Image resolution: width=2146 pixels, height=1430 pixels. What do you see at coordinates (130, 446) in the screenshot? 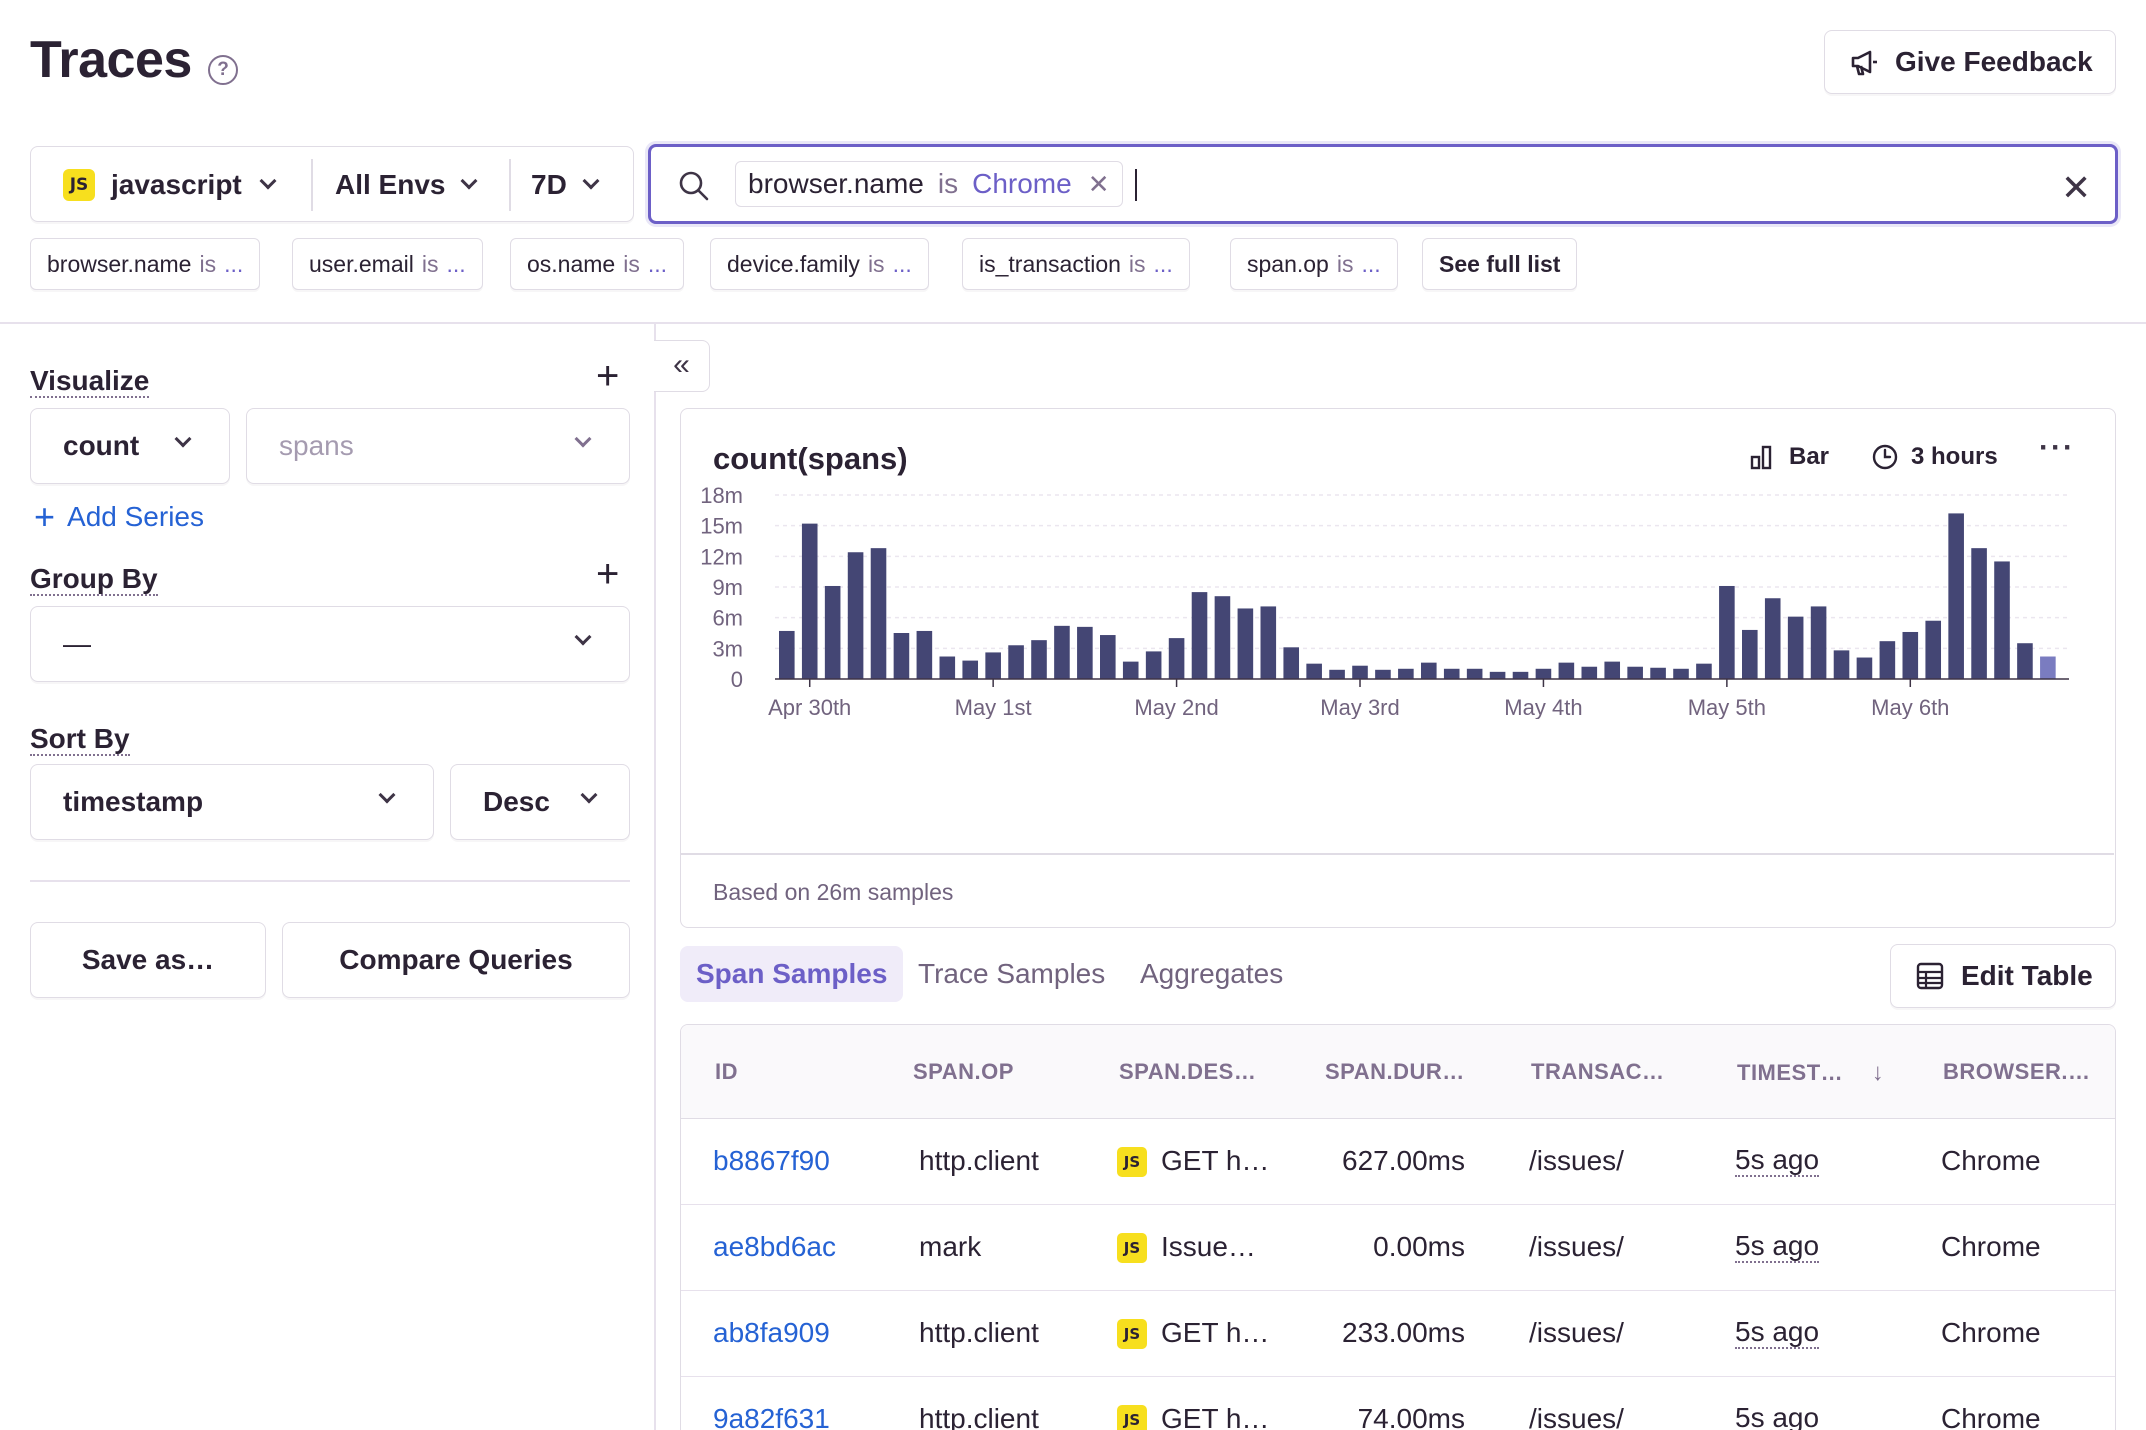
I see `aggregate-dropdown: count` at bounding box center [130, 446].